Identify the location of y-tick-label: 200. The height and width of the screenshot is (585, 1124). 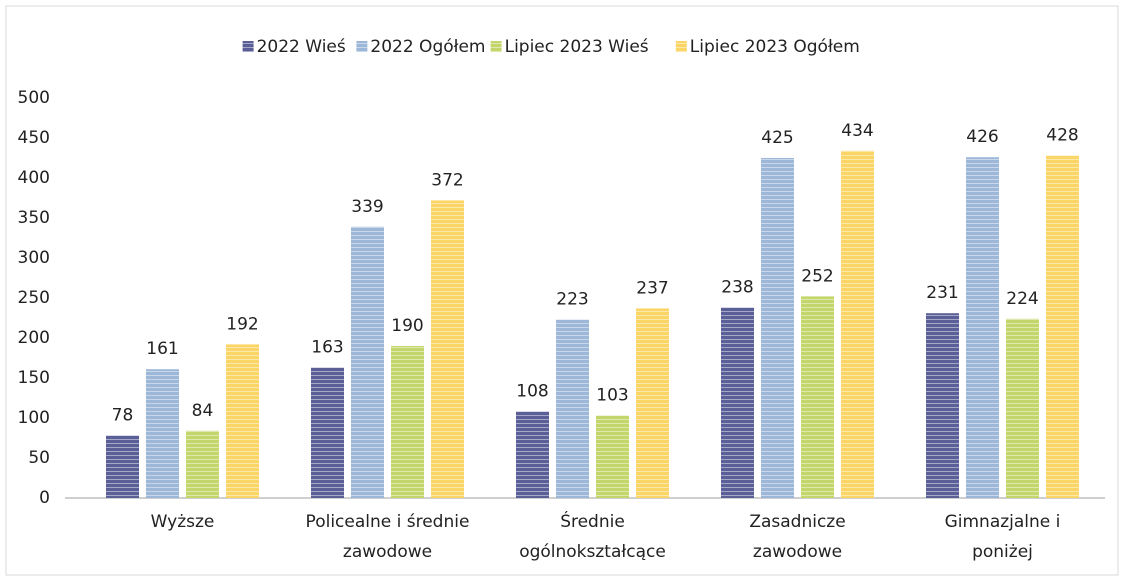
(34, 338).